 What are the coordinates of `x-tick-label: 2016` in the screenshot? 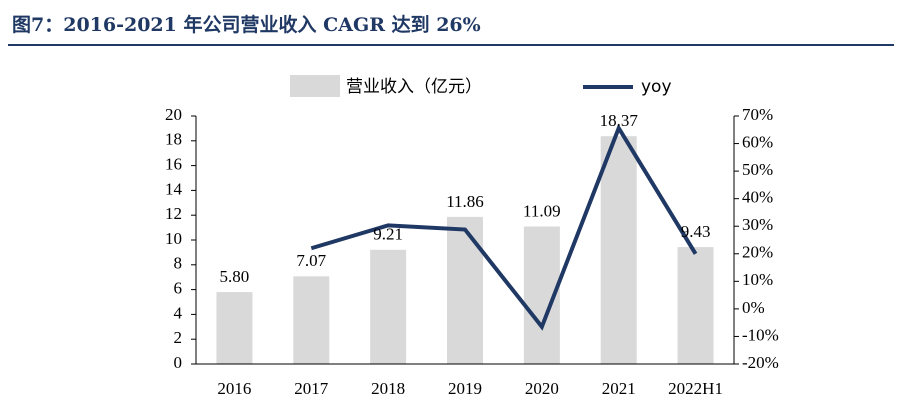 It's located at (234, 388).